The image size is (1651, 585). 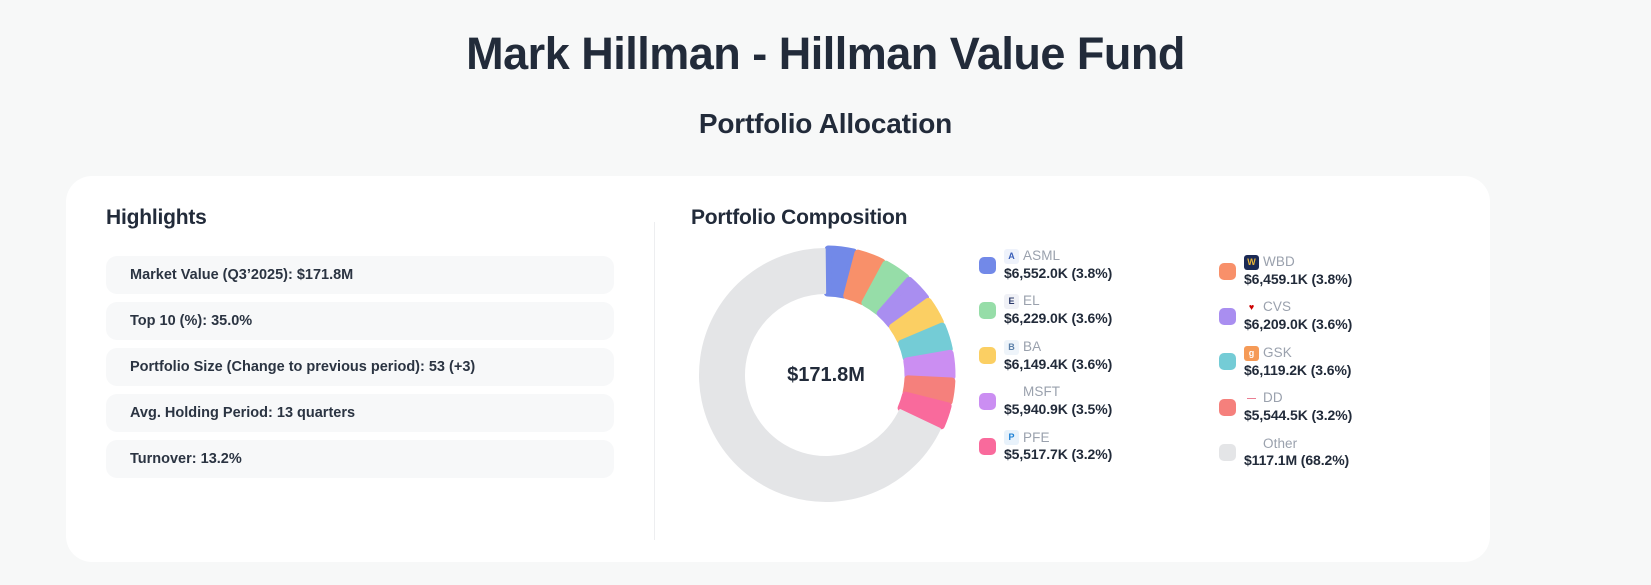 What do you see at coordinates (1058, 318) in the screenshot?
I see `legend-value: $6,229.0K (3.6%)` at bounding box center [1058, 318].